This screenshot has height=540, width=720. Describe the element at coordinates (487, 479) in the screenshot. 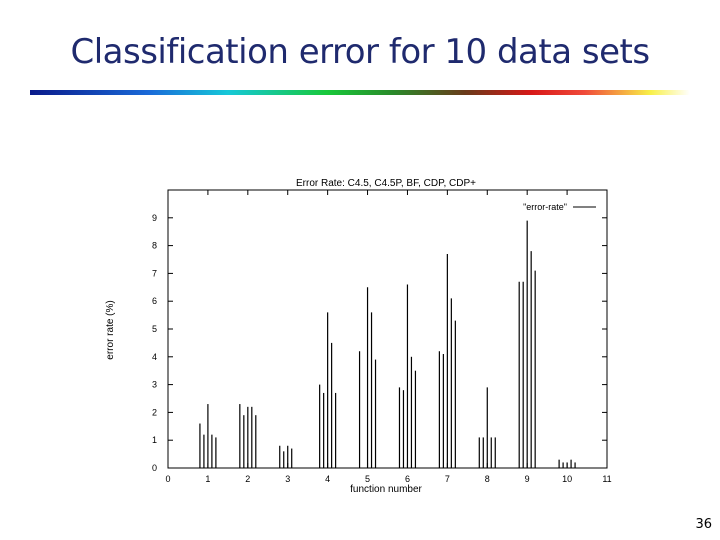

I see `x-tick-label: 8` at that location.